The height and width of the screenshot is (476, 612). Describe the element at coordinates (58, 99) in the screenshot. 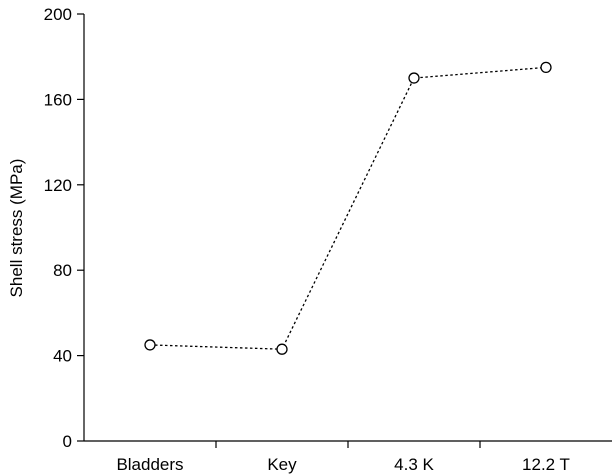

I see `y-tick-label: 160` at that location.